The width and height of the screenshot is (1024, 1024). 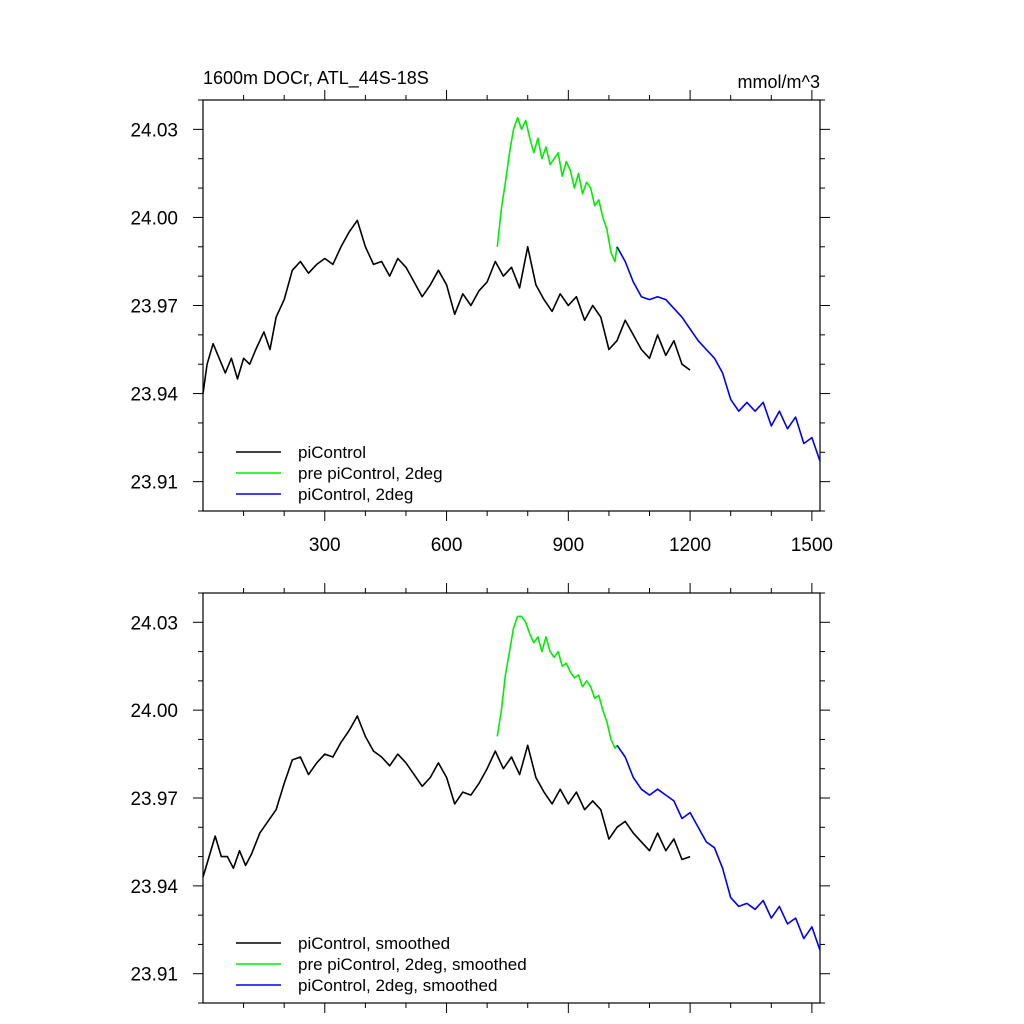 I want to click on series-line-picontrol, so click(x=446, y=306).